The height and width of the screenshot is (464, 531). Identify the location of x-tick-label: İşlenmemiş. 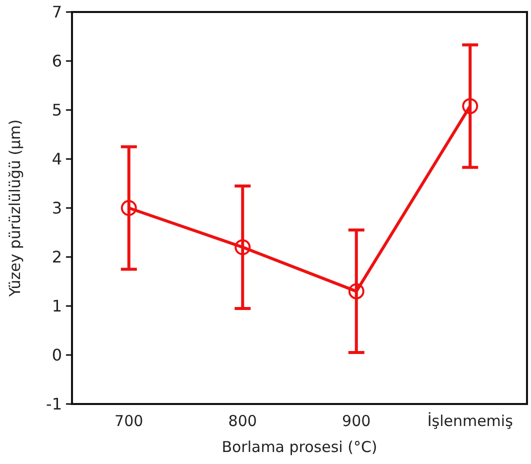
(470, 421).